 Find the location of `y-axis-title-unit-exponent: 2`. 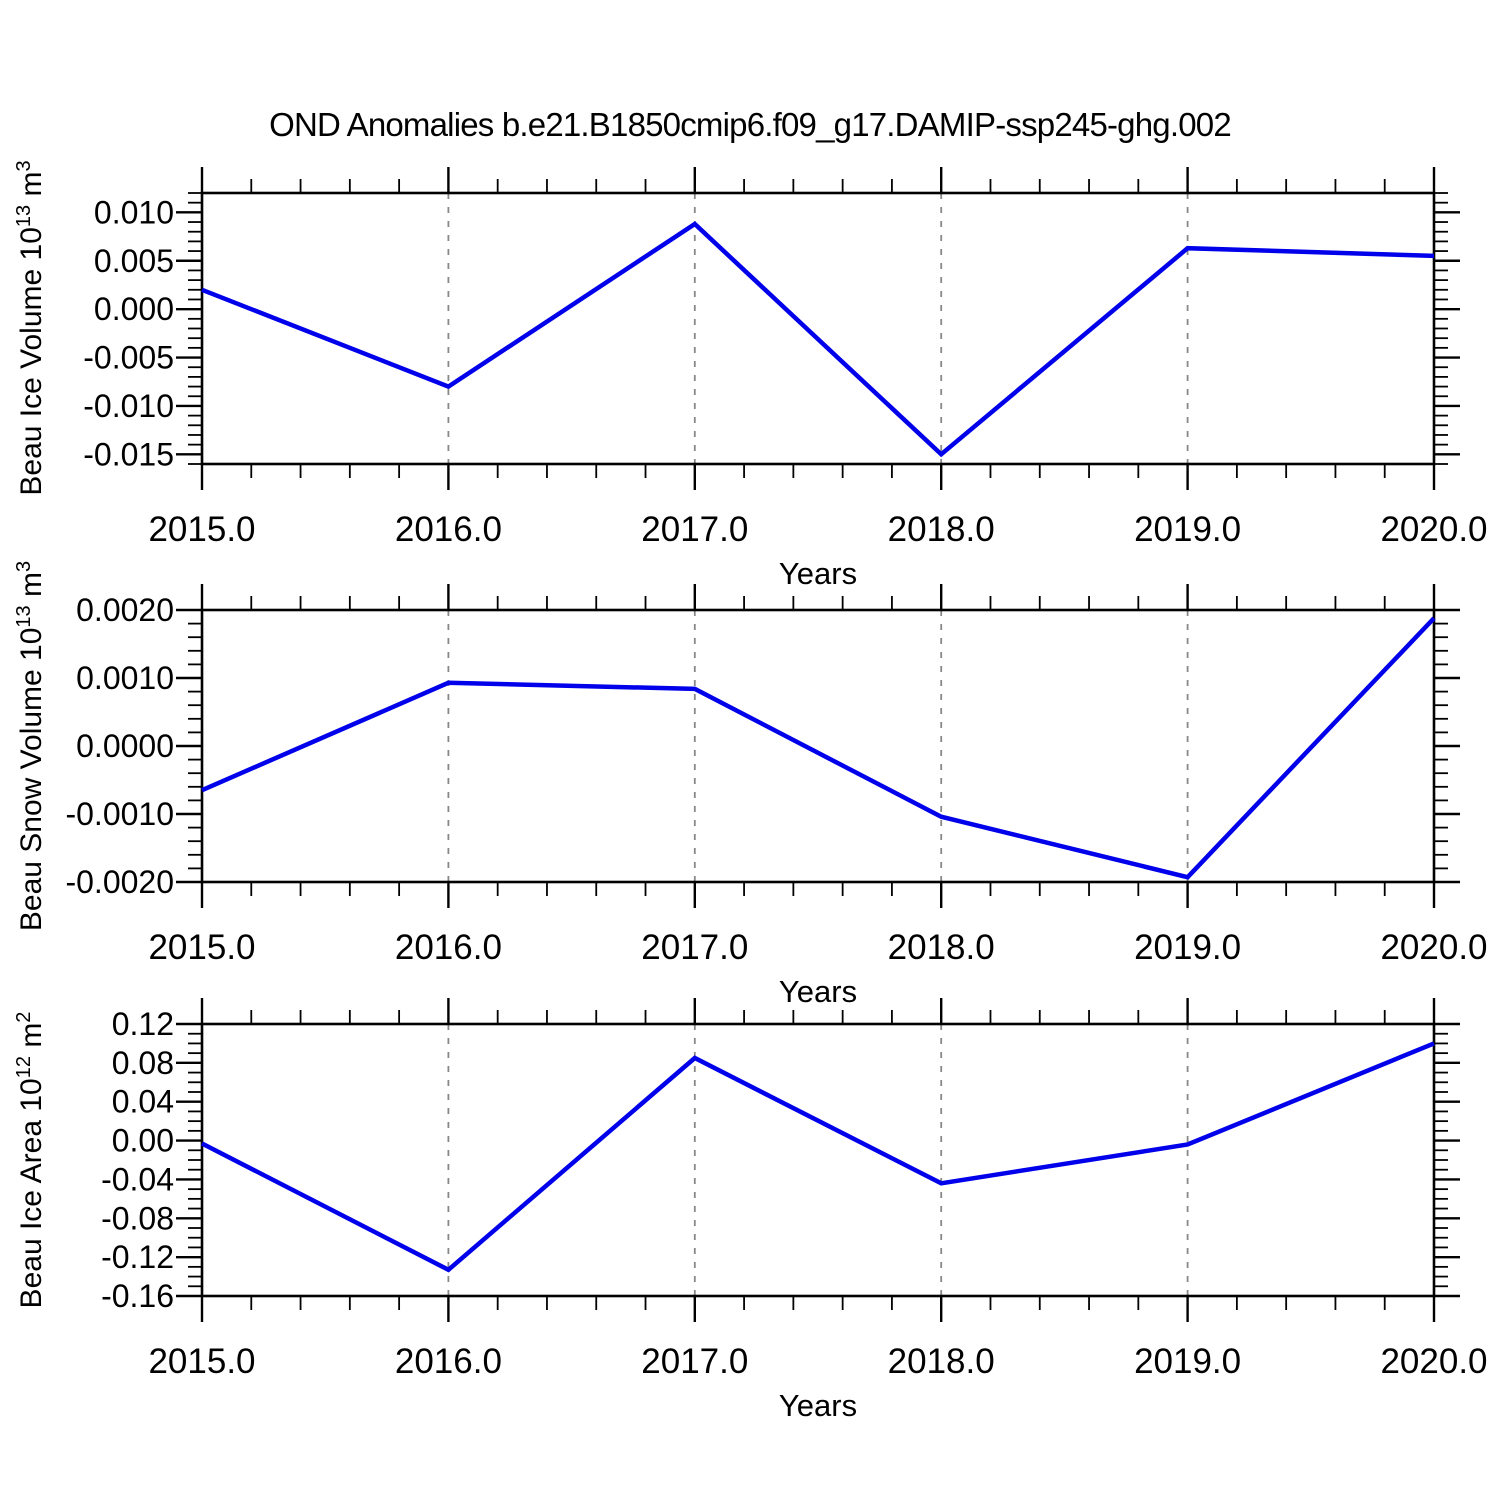

y-axis-title-unit-exponent: 2 is located at coordinates (24, 1017).